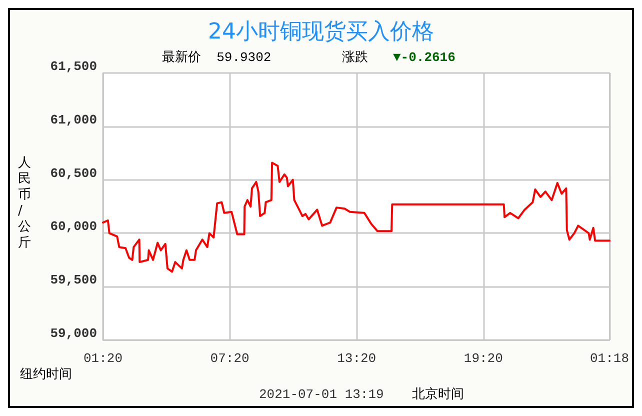 Image resolution: width=642 pixels, height=416 pixels. What do you see at coordinates (74, 226) in the screenshot?
I see `y-tick-label: 60,000` at bounding box center [74, 226].